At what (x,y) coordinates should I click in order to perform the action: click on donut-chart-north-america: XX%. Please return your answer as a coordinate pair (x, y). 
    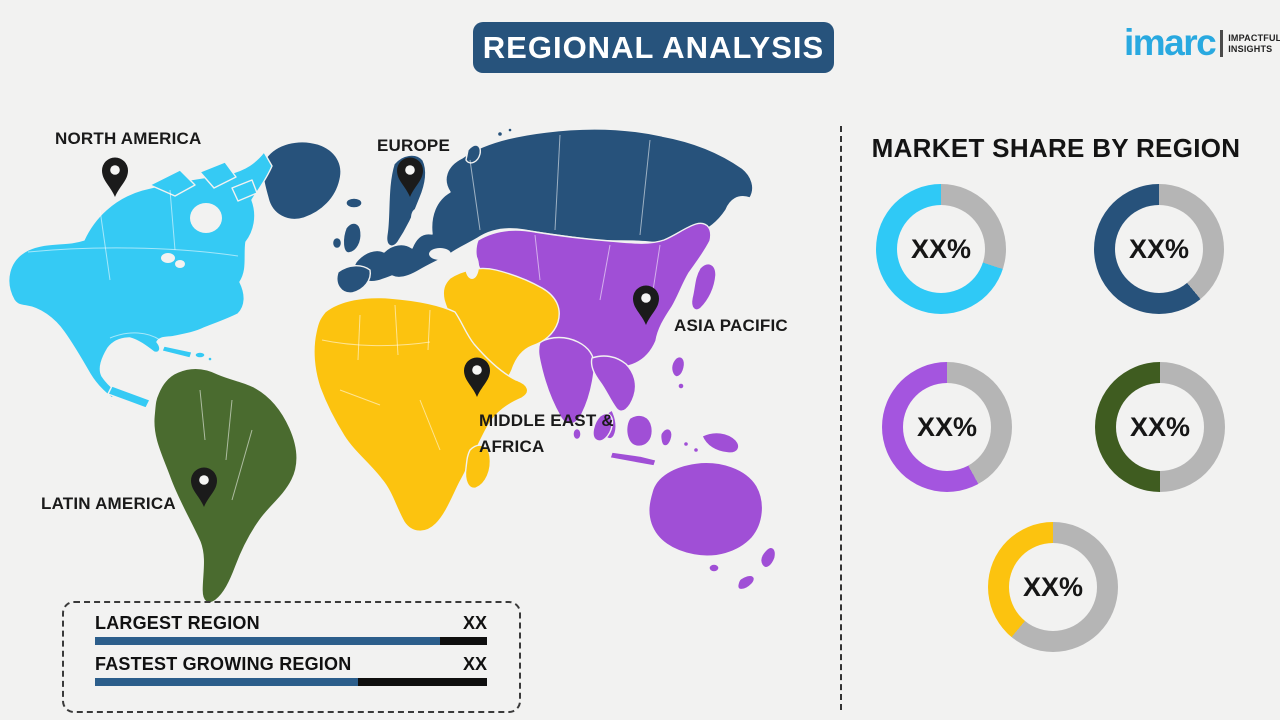
    Looking at the image, I should click on (941, 249).